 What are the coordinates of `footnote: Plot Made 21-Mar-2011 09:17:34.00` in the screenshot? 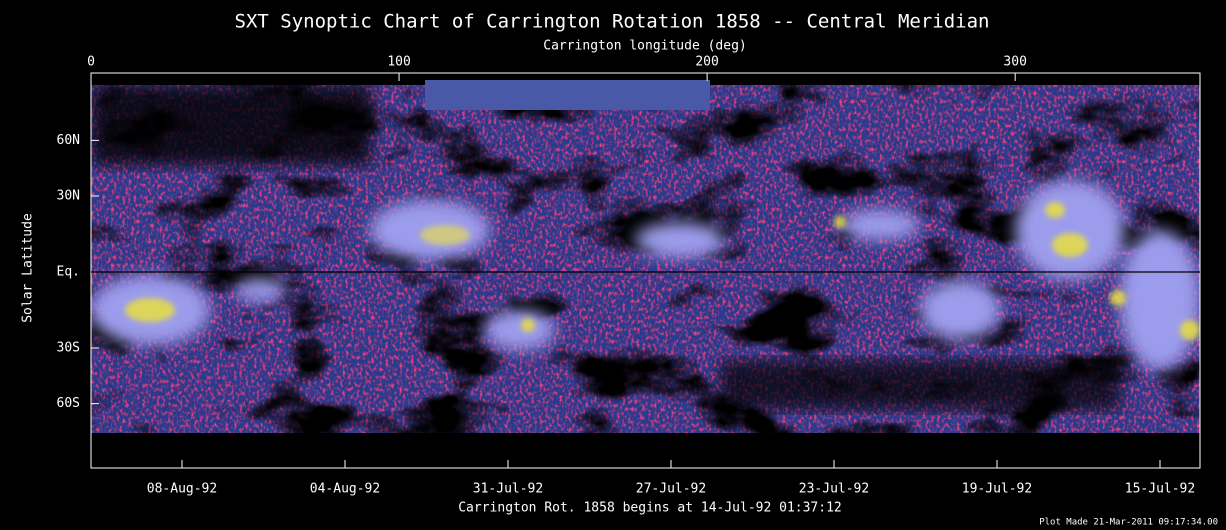 It's located at (1128, 523).